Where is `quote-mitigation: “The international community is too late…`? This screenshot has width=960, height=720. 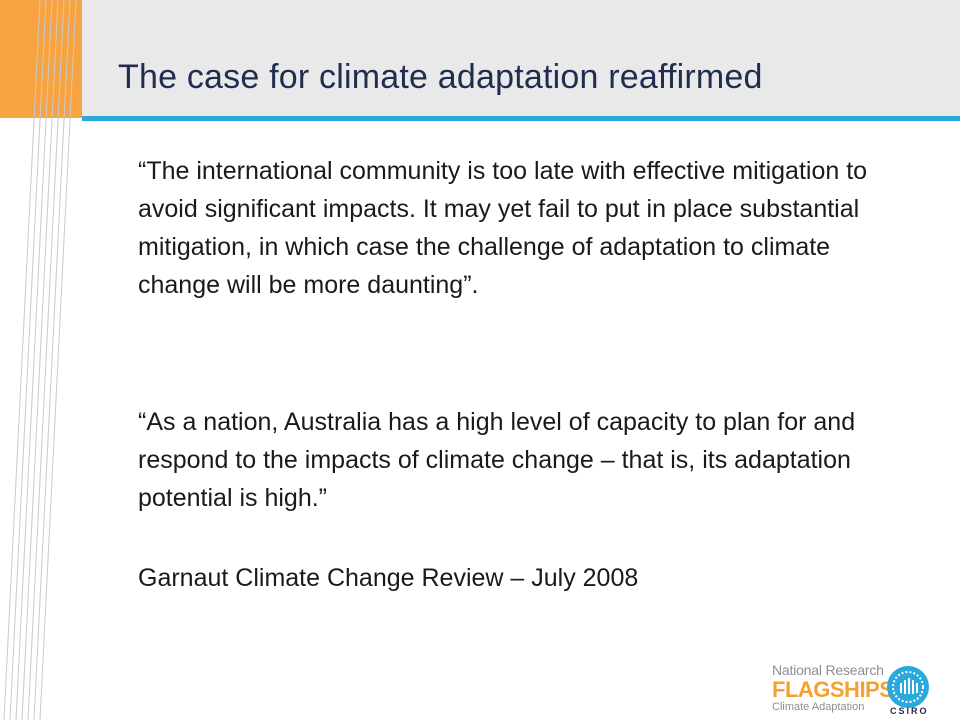 quote-mitigation: “The international community is too late… is located at coordinates (503, 228).